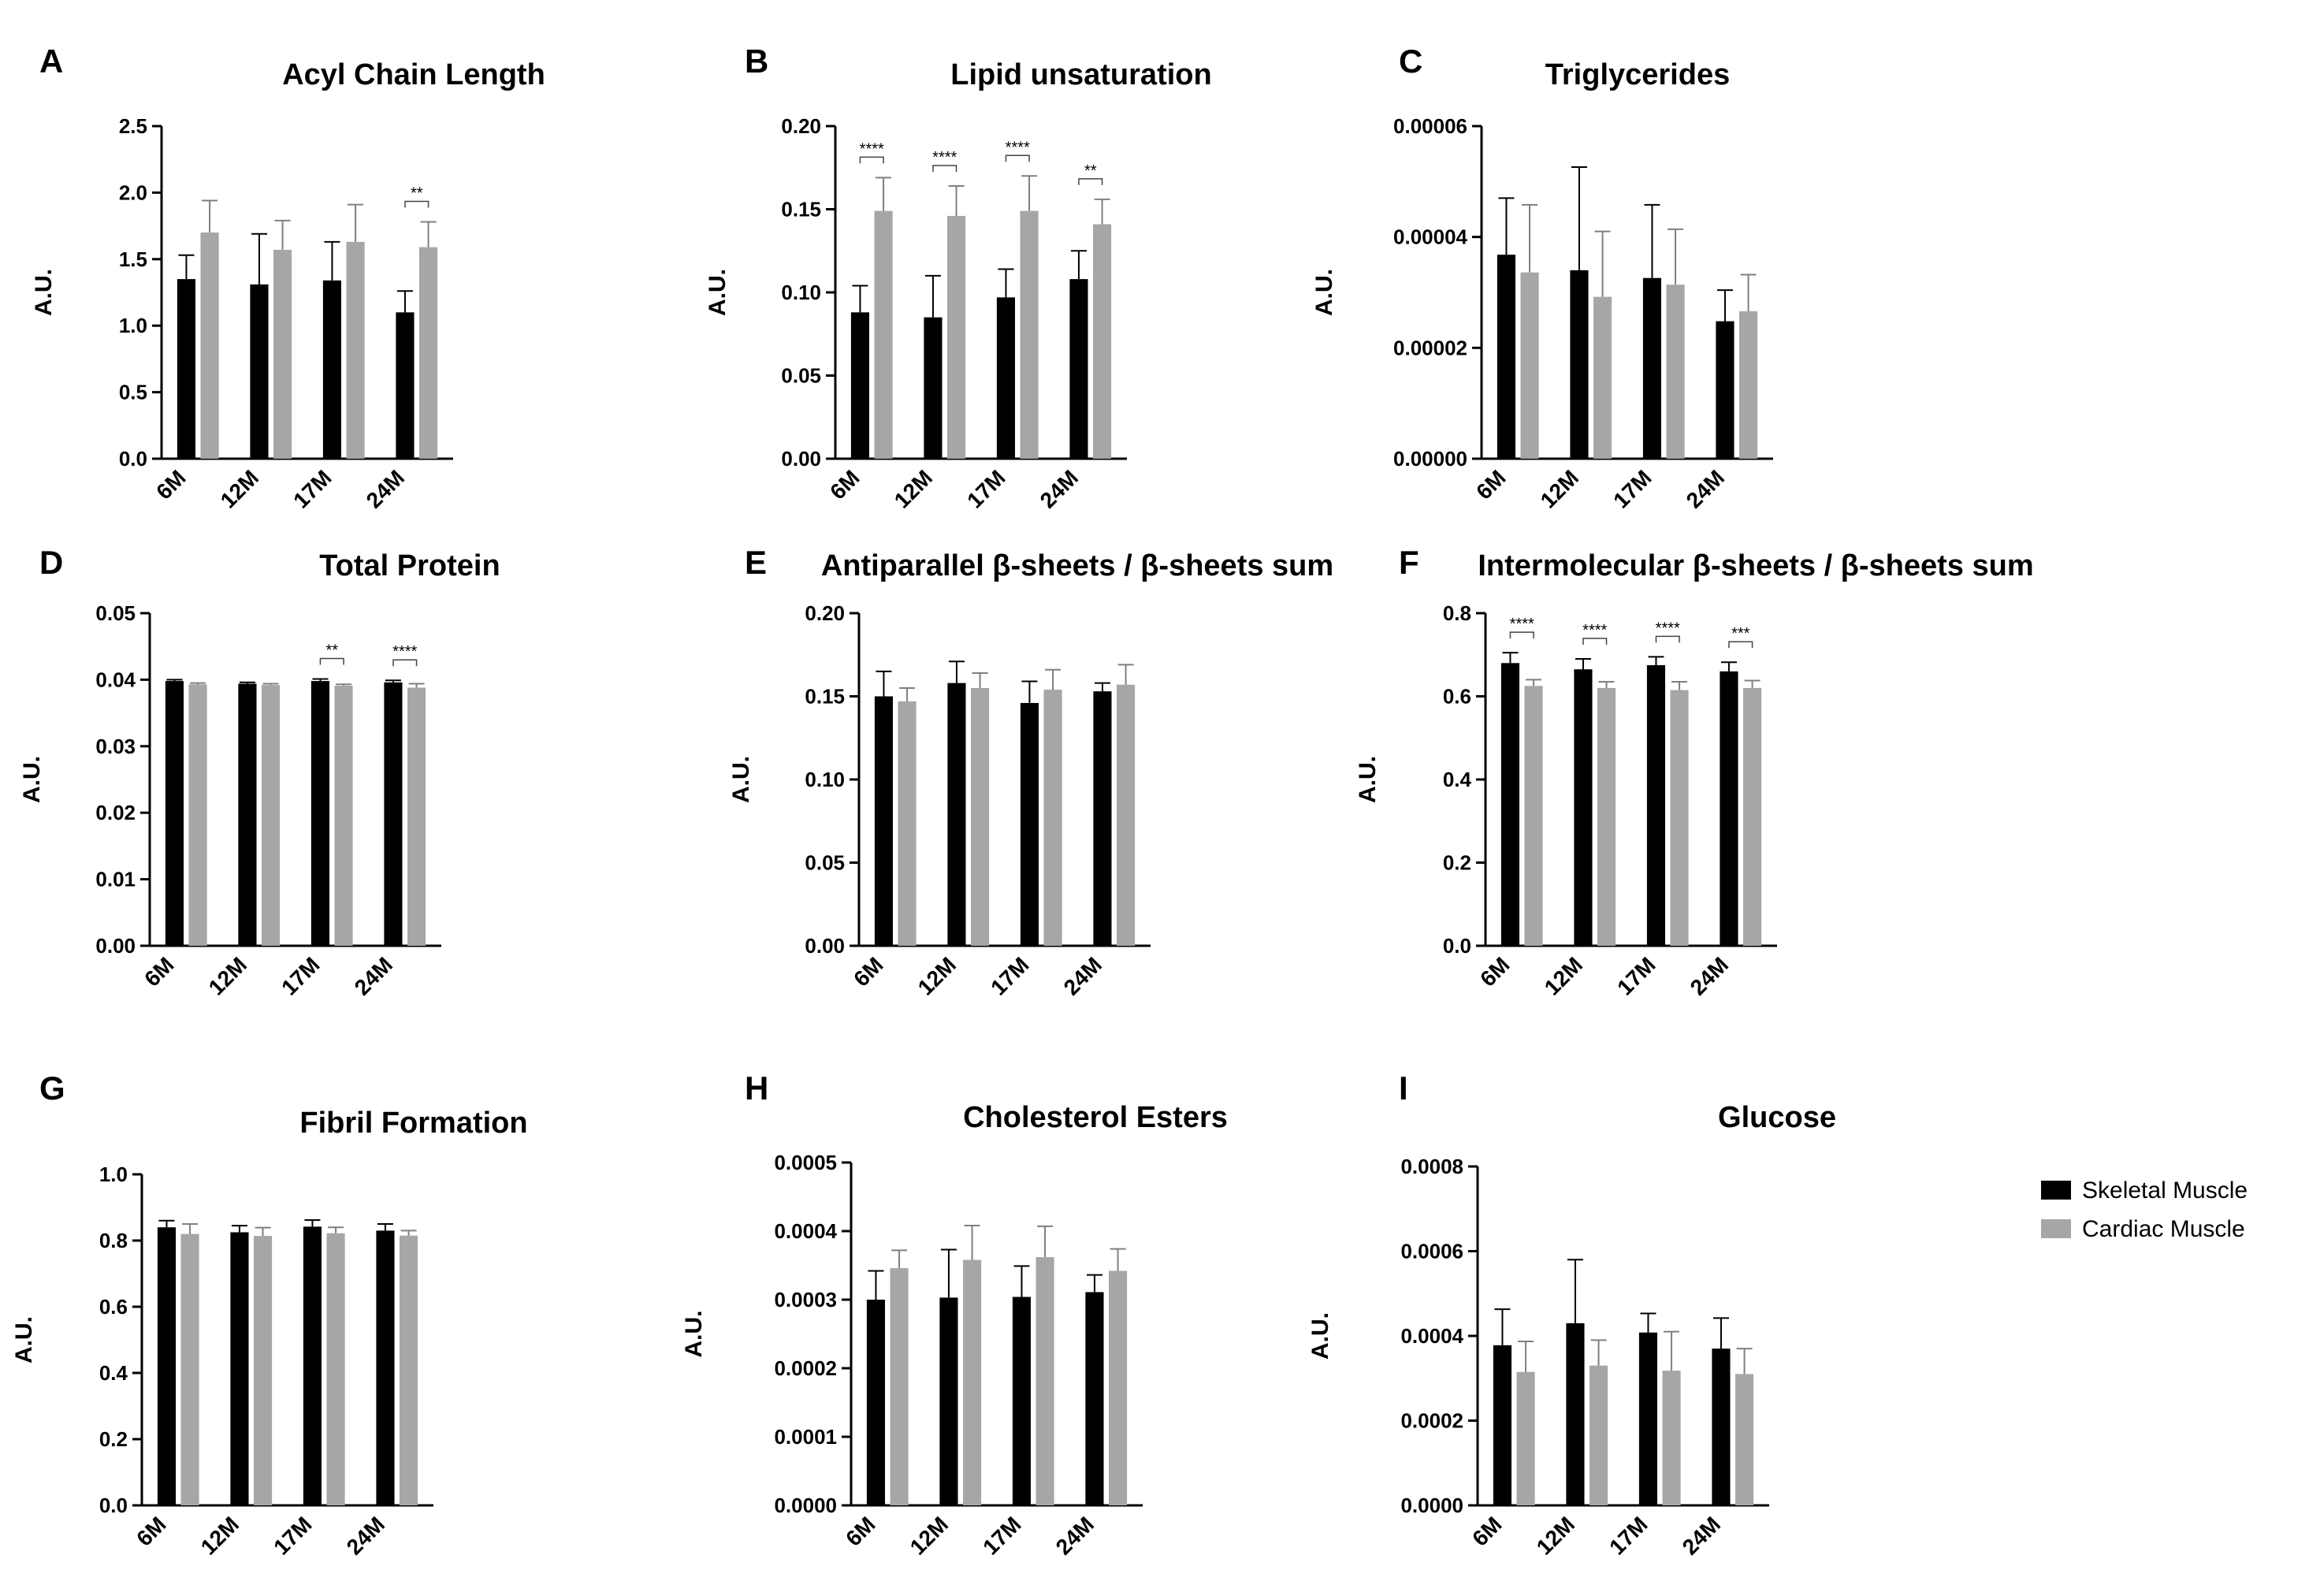 This screenshot has height=1596, width=2309. I want to click on panel-d-ytick-label: 0.01, so click(115, 879).